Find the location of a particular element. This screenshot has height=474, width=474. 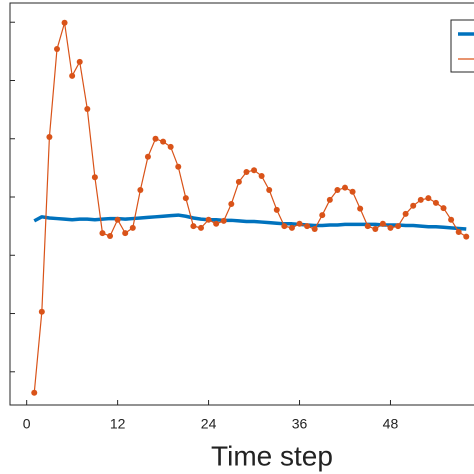

legend is located at coordinates (462, 46).